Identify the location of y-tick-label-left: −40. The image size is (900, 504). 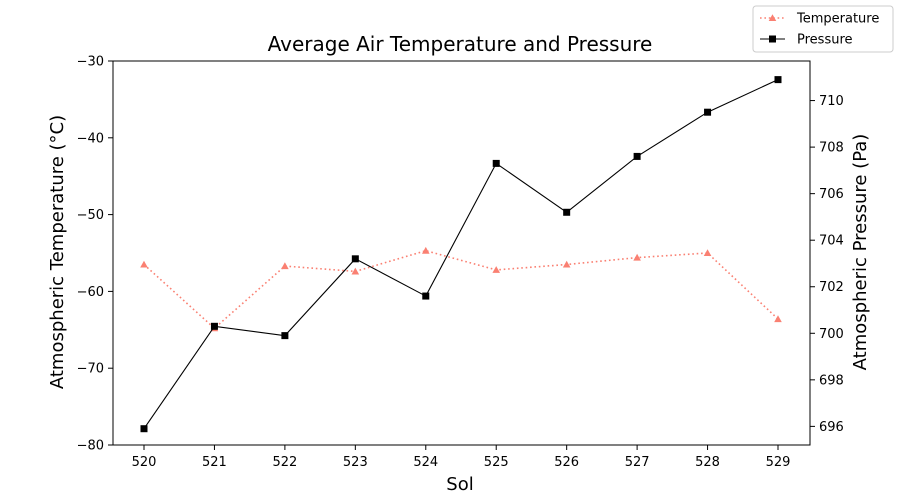
(90, 138).